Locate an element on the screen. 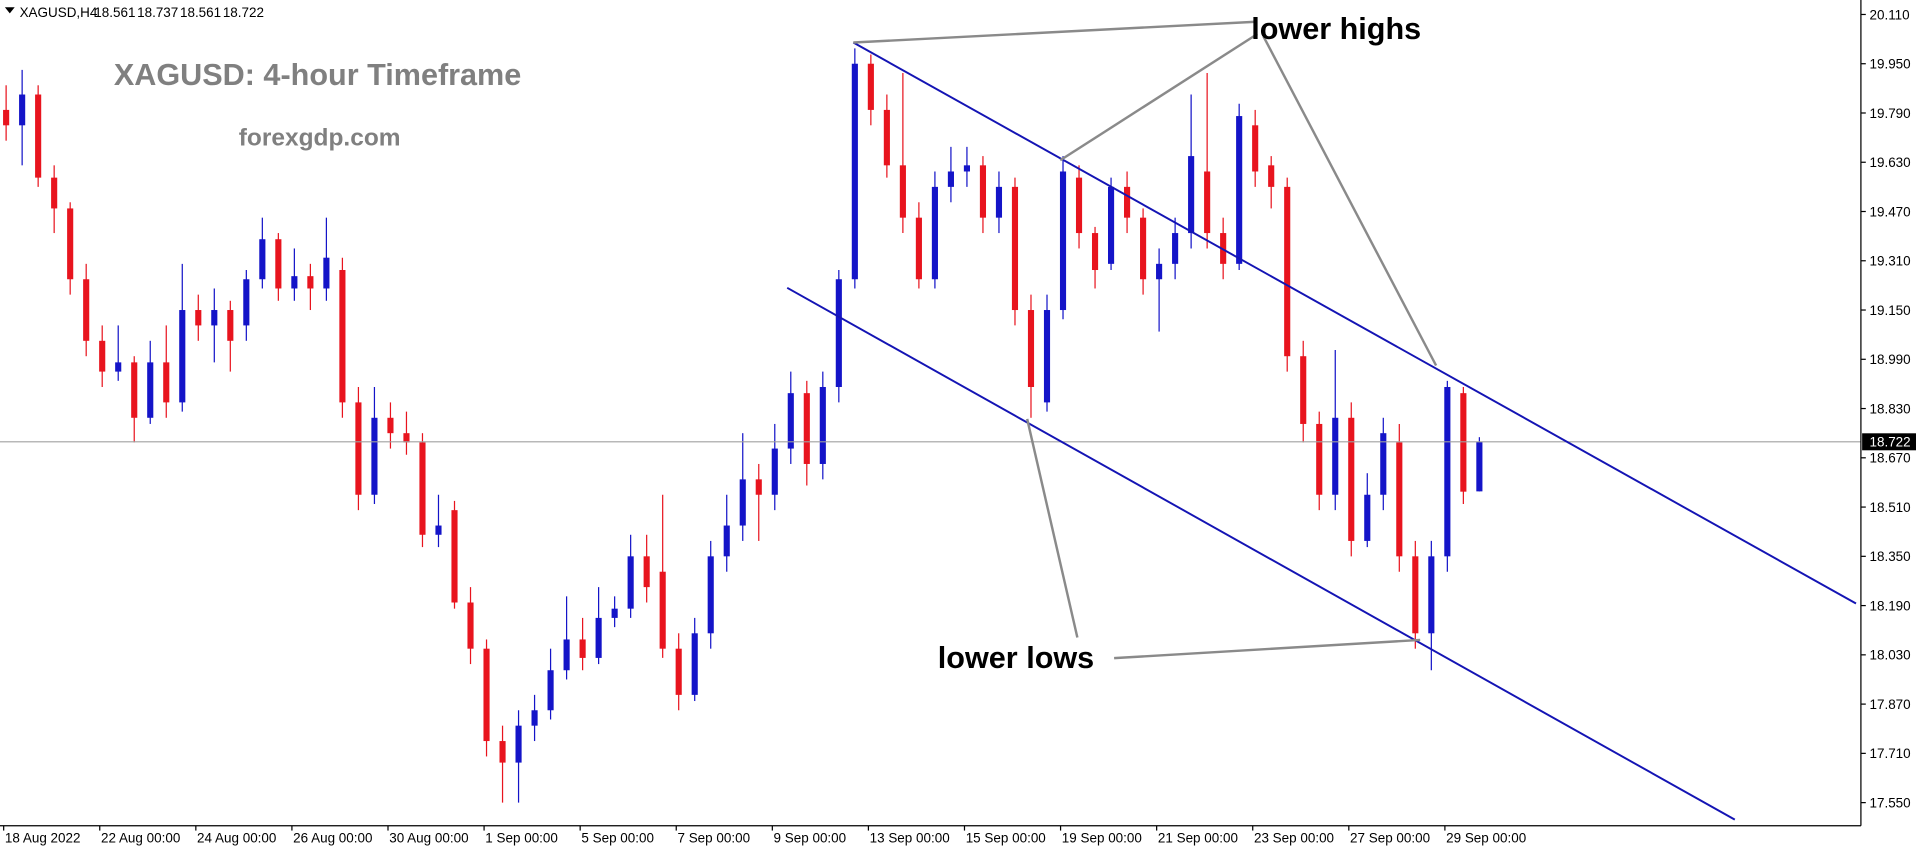  x-tick-label: 27 Sep 00:00 is located at coordinates (1390, 838).